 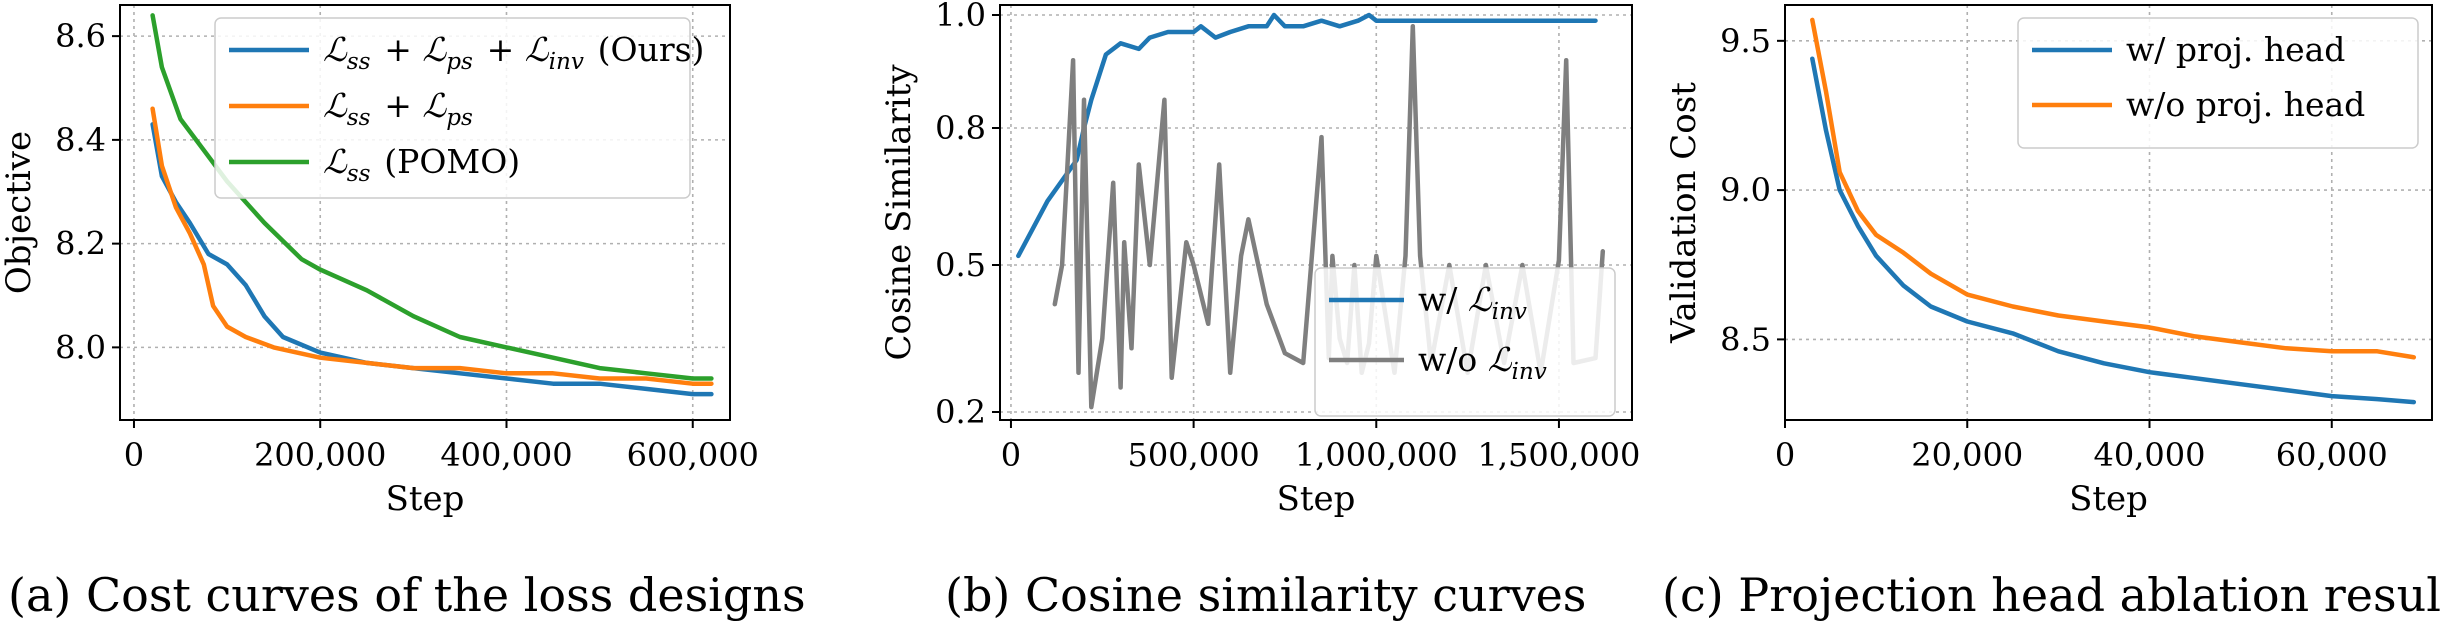 I want to click on x-tick-label: 400,000, so click(x=506, y=455).